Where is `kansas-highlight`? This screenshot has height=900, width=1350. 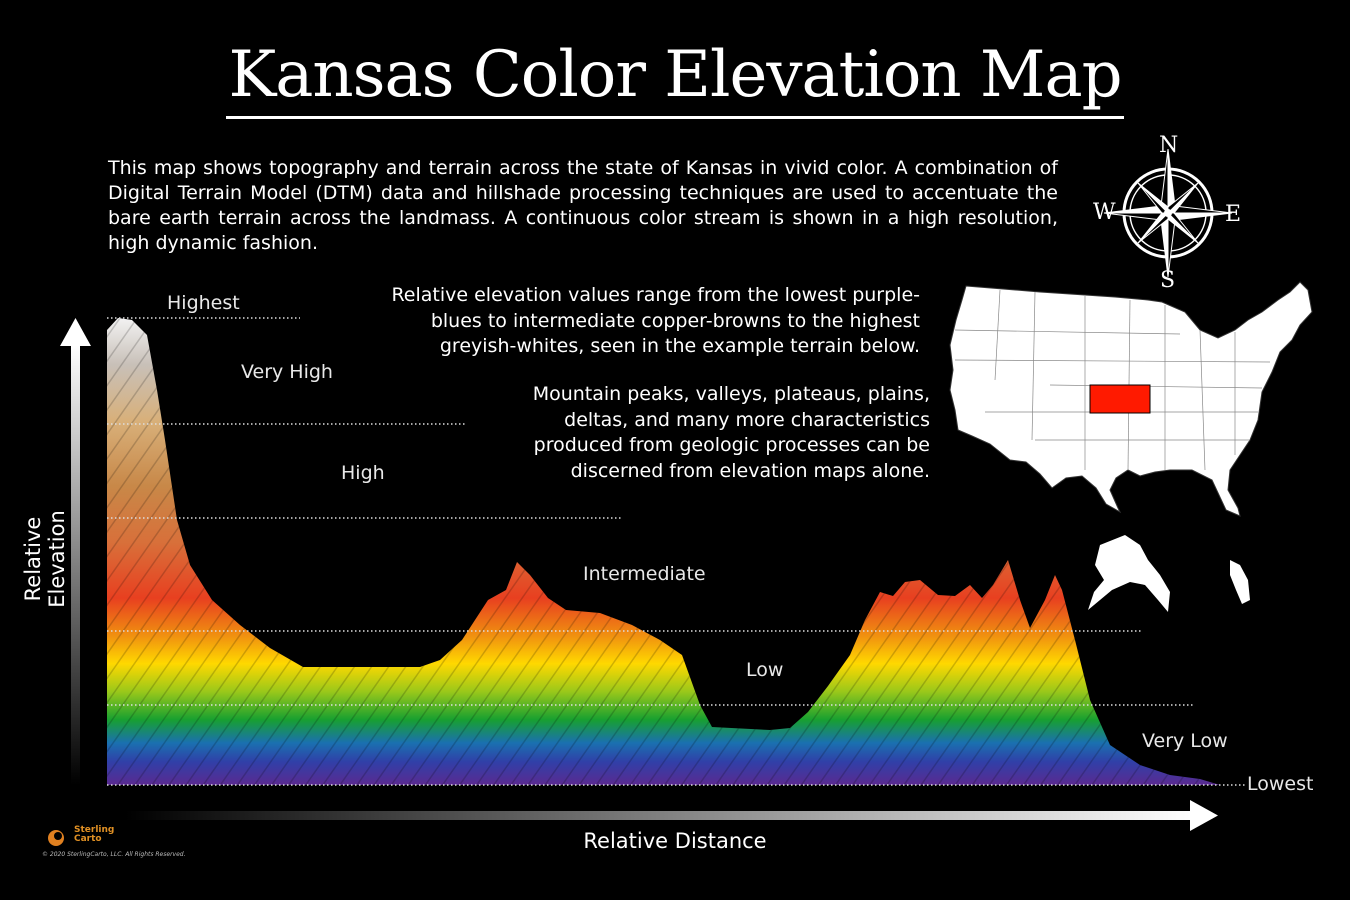 kansas-highlight is located at coordinates (1120, 399).